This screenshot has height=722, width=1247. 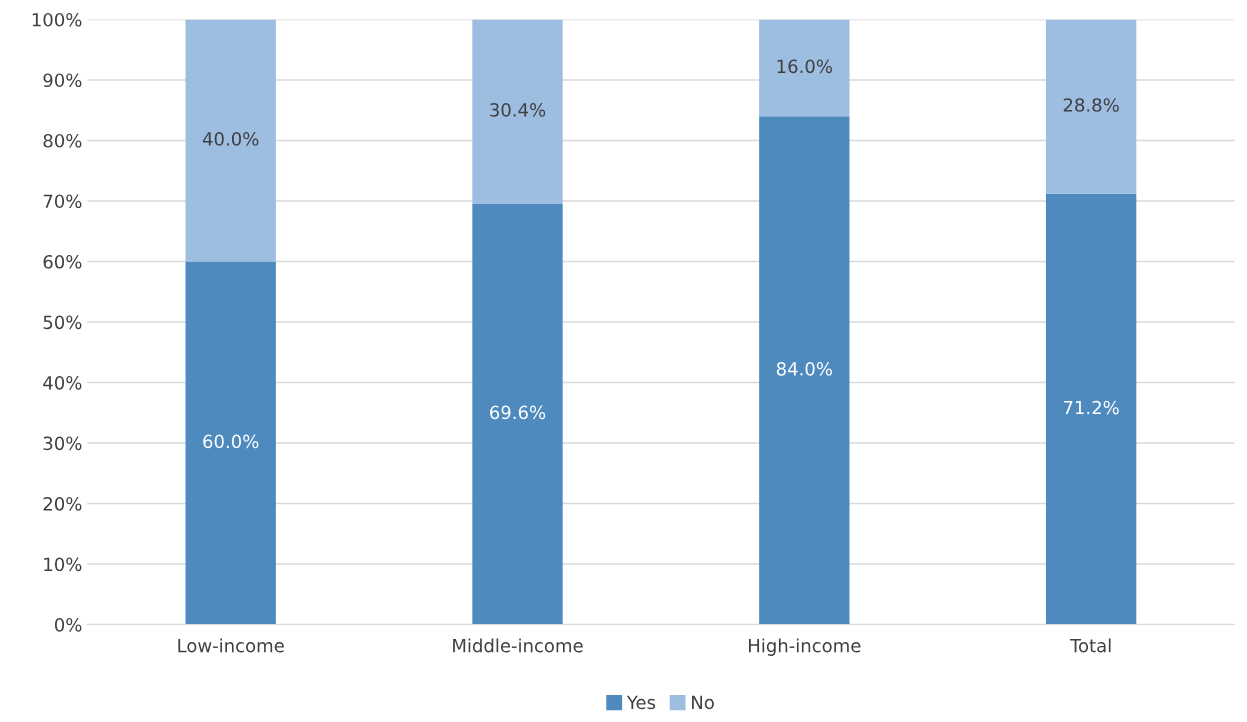 I want to click on data-label: 71.2%, so click(x=1091, y=407).